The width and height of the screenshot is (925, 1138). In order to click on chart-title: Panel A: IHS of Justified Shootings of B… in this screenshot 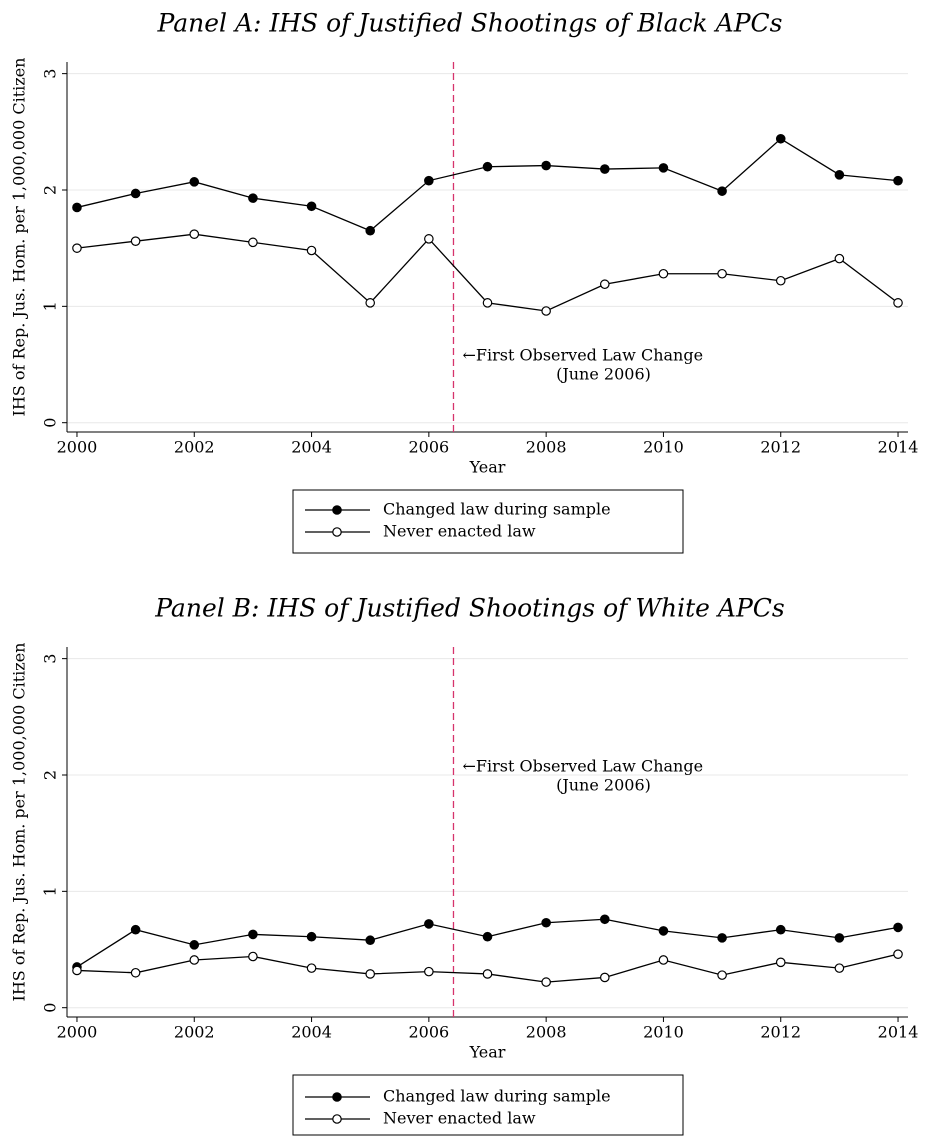, I will do `click(470, 23)`.